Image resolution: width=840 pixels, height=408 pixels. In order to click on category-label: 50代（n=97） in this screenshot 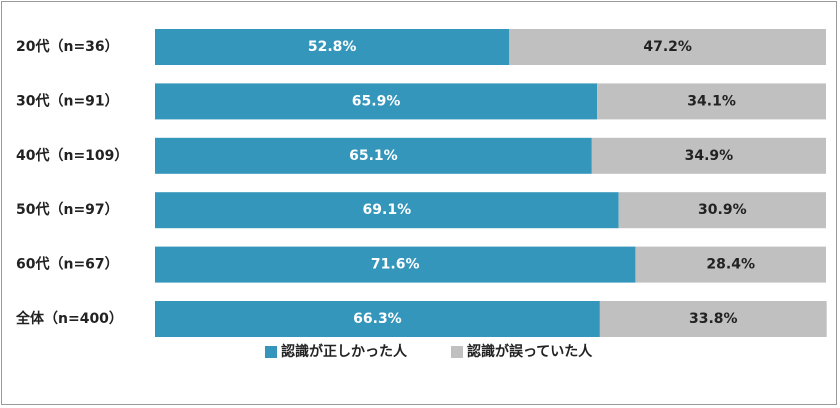, I will do `click(67, 209)`.